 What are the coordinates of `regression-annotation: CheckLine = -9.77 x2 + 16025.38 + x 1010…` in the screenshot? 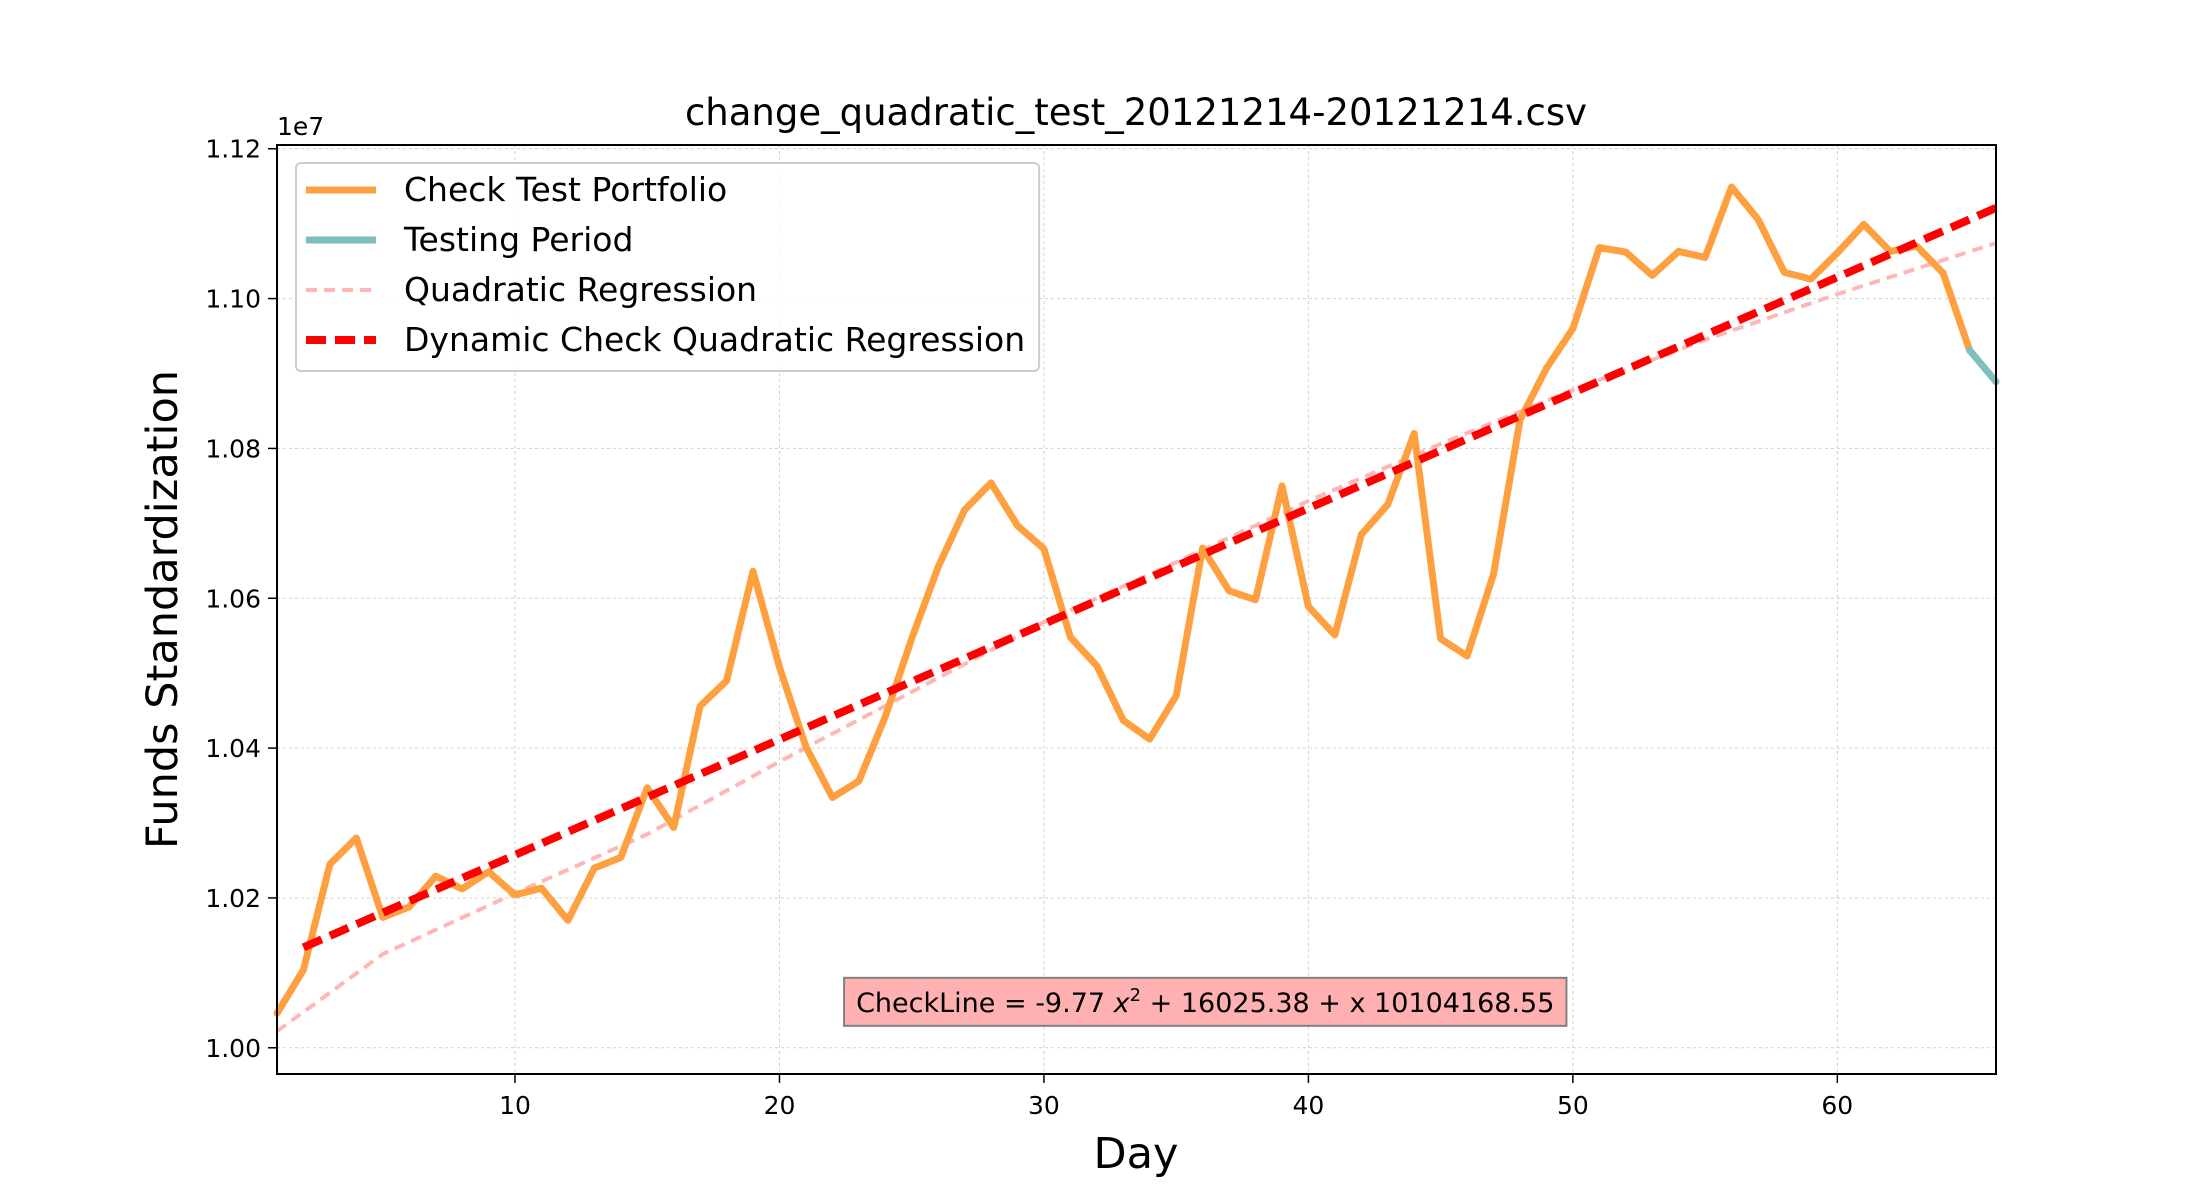 It's located at (1205, 1001).